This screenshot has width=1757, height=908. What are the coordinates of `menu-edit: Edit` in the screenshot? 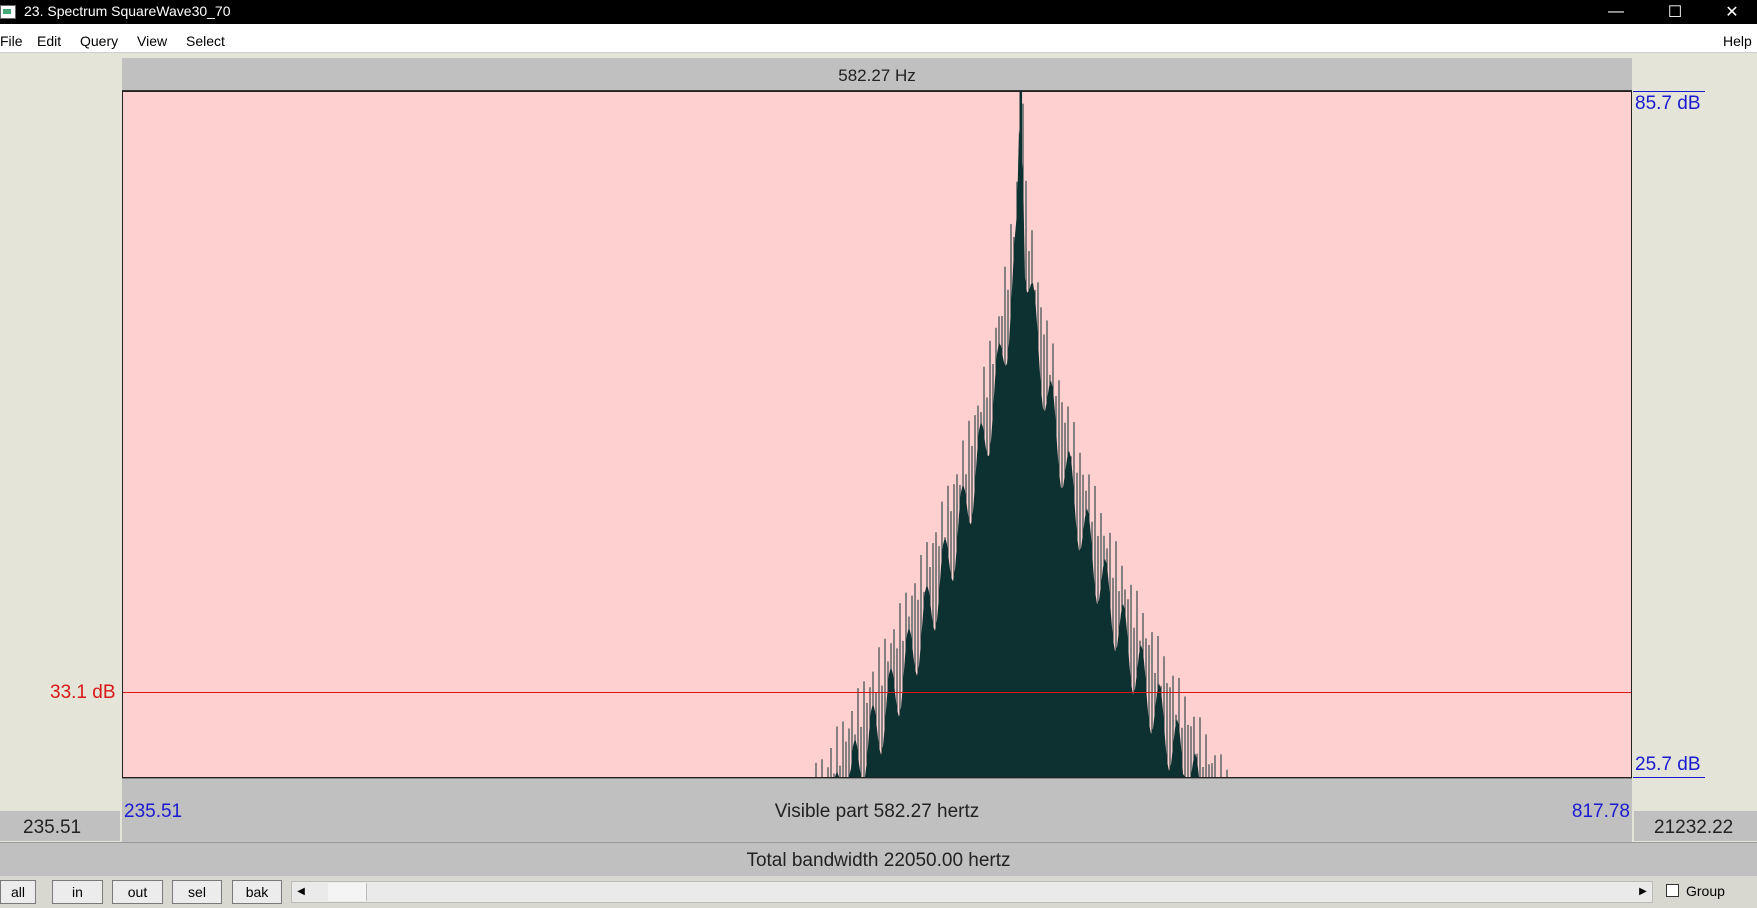 It's located at (49, 41).